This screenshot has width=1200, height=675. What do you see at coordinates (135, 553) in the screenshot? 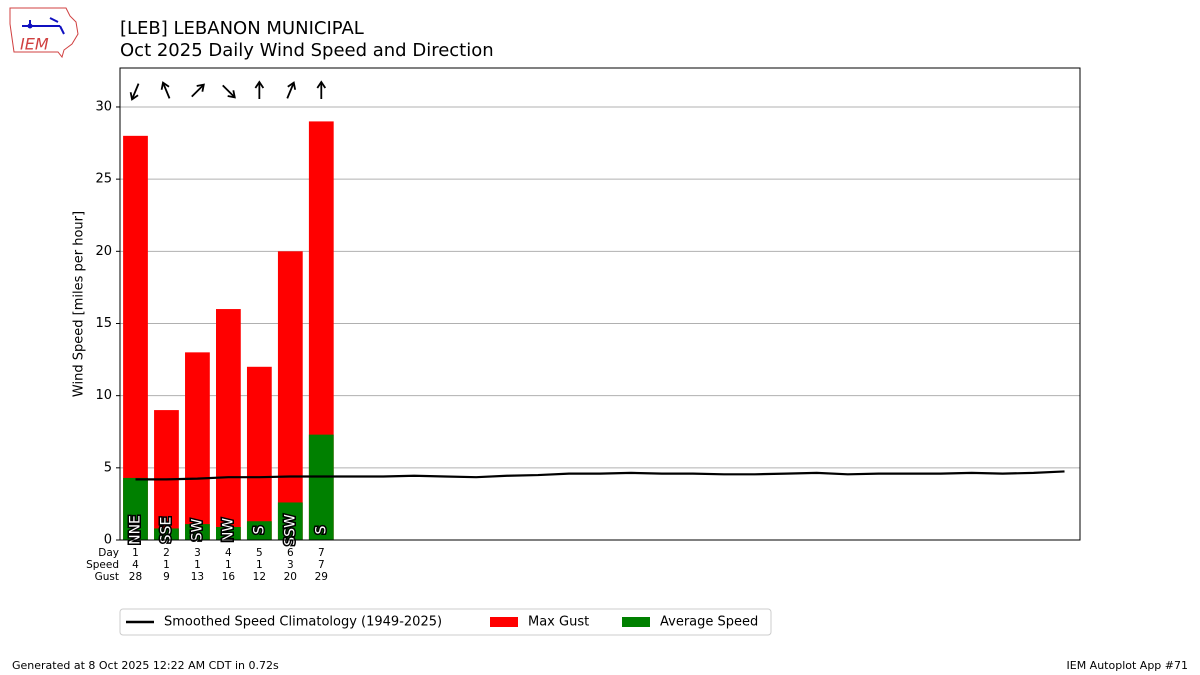
I see `table-day: 1` at bounding box center [135, 553].